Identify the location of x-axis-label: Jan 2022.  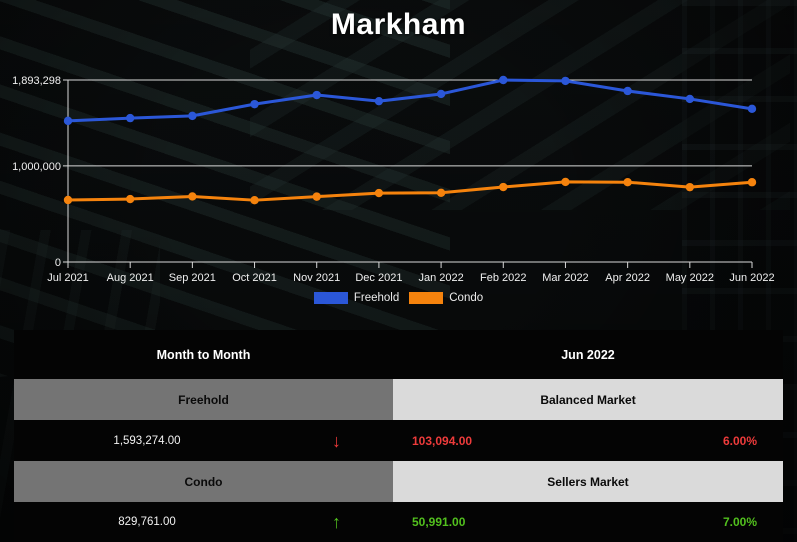
(440, 278).